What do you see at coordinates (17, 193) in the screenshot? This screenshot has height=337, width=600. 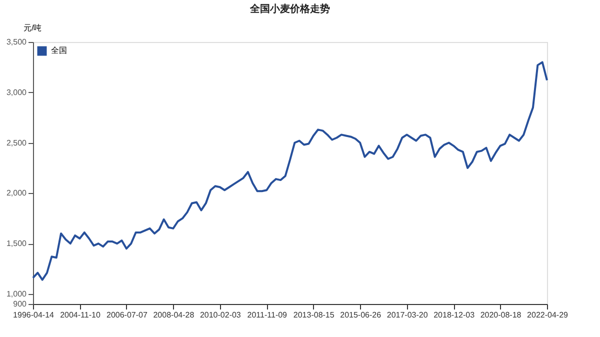 I see `y-tick-label: 2,000` at bounding box center [17, 193].